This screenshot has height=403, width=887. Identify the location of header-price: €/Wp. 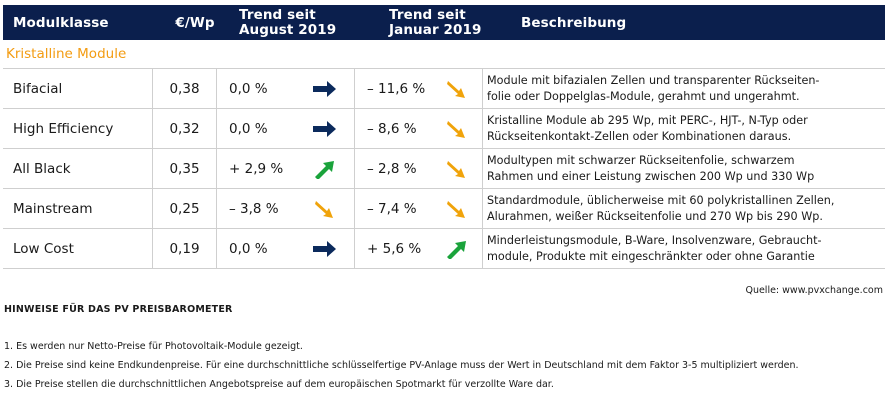
(195, 22).